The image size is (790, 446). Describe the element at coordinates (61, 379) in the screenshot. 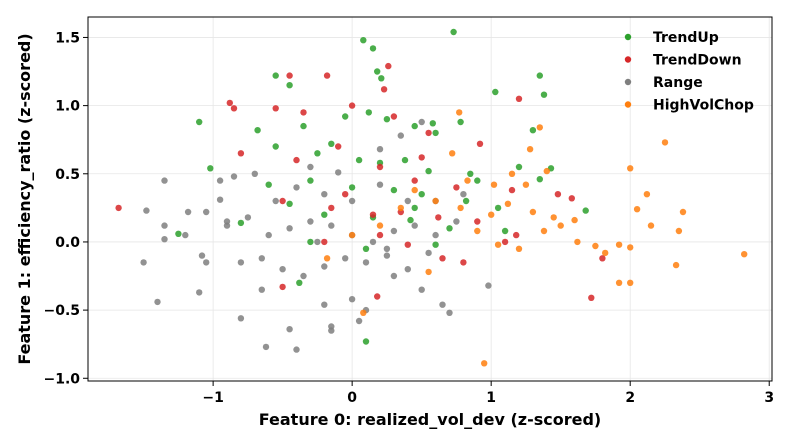

I see `y-tick-label: −1.0` at that location.